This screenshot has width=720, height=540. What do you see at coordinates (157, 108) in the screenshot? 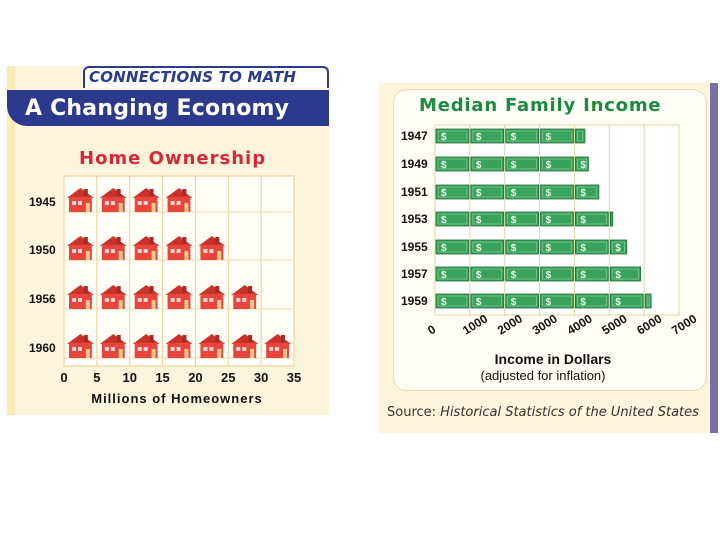
I see `economy-title: A Changing Economy` at bounding box center [157, 108].